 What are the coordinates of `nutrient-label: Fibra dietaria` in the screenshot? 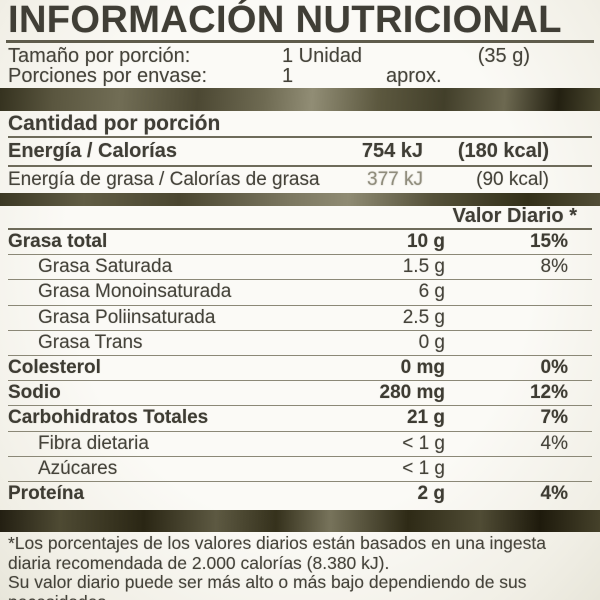 It's located at (93, 443).